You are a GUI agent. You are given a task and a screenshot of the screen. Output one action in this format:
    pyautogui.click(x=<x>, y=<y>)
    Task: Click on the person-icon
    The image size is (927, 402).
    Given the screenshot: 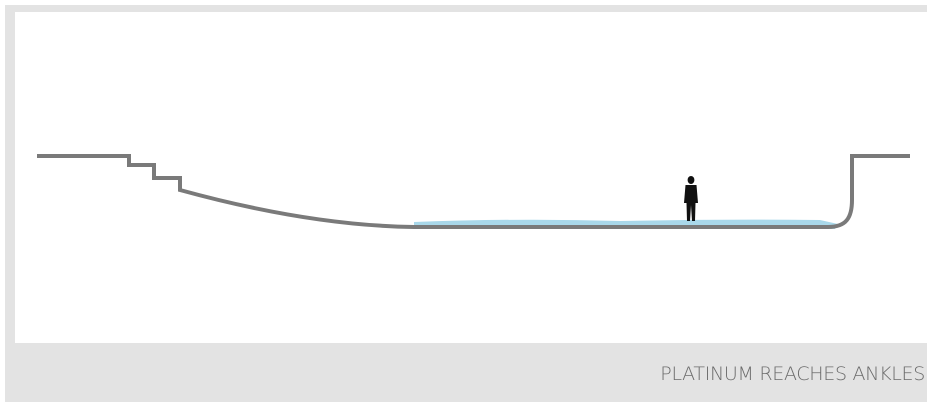 What is the action you would take?
    pyautogui.click(x=691, y=198)
    